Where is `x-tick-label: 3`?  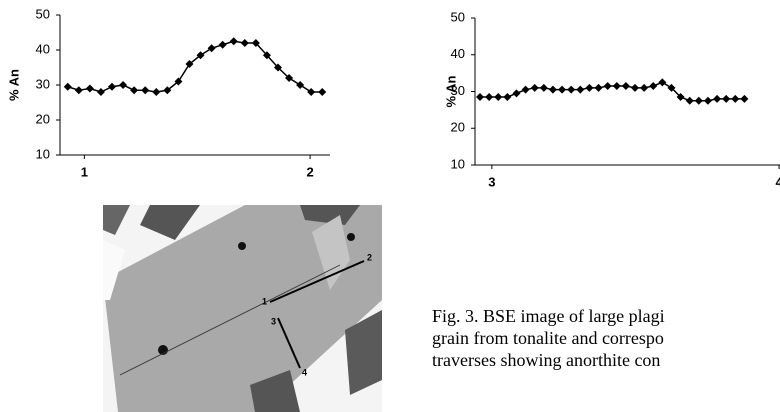
x-tick-label: 3 is located at coordinates (491, 181).